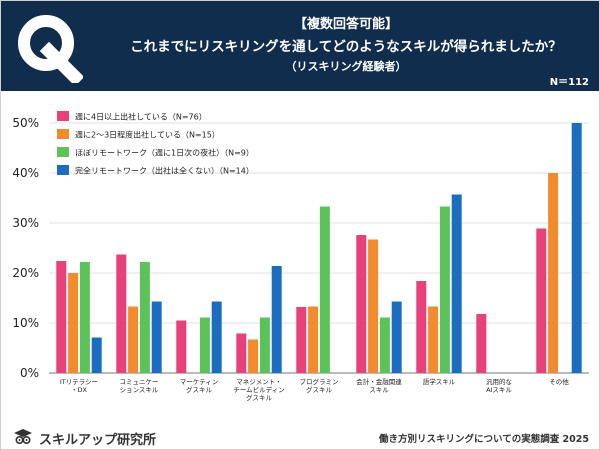  What do you see at coordinates (25, 173) in the screenshot?
I see `y-tick-label: 40%` at bounding box center [25, 173].